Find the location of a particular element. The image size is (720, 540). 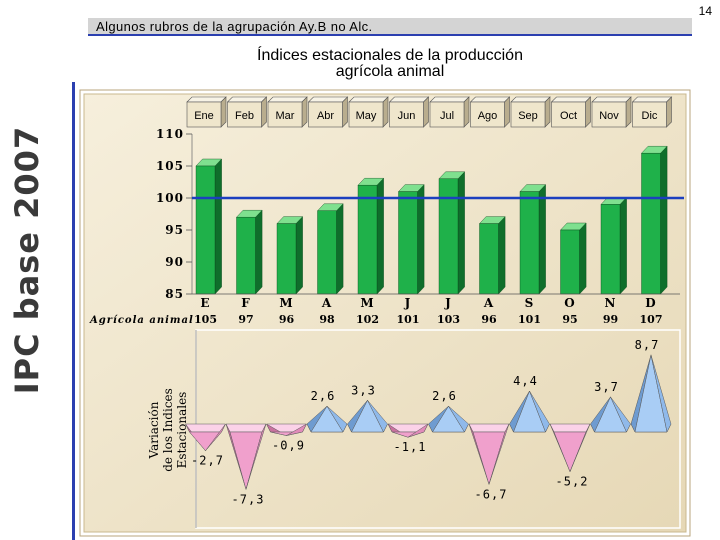

variation-pyramid-jun: -1,1 is located at coordinates (408, 438).